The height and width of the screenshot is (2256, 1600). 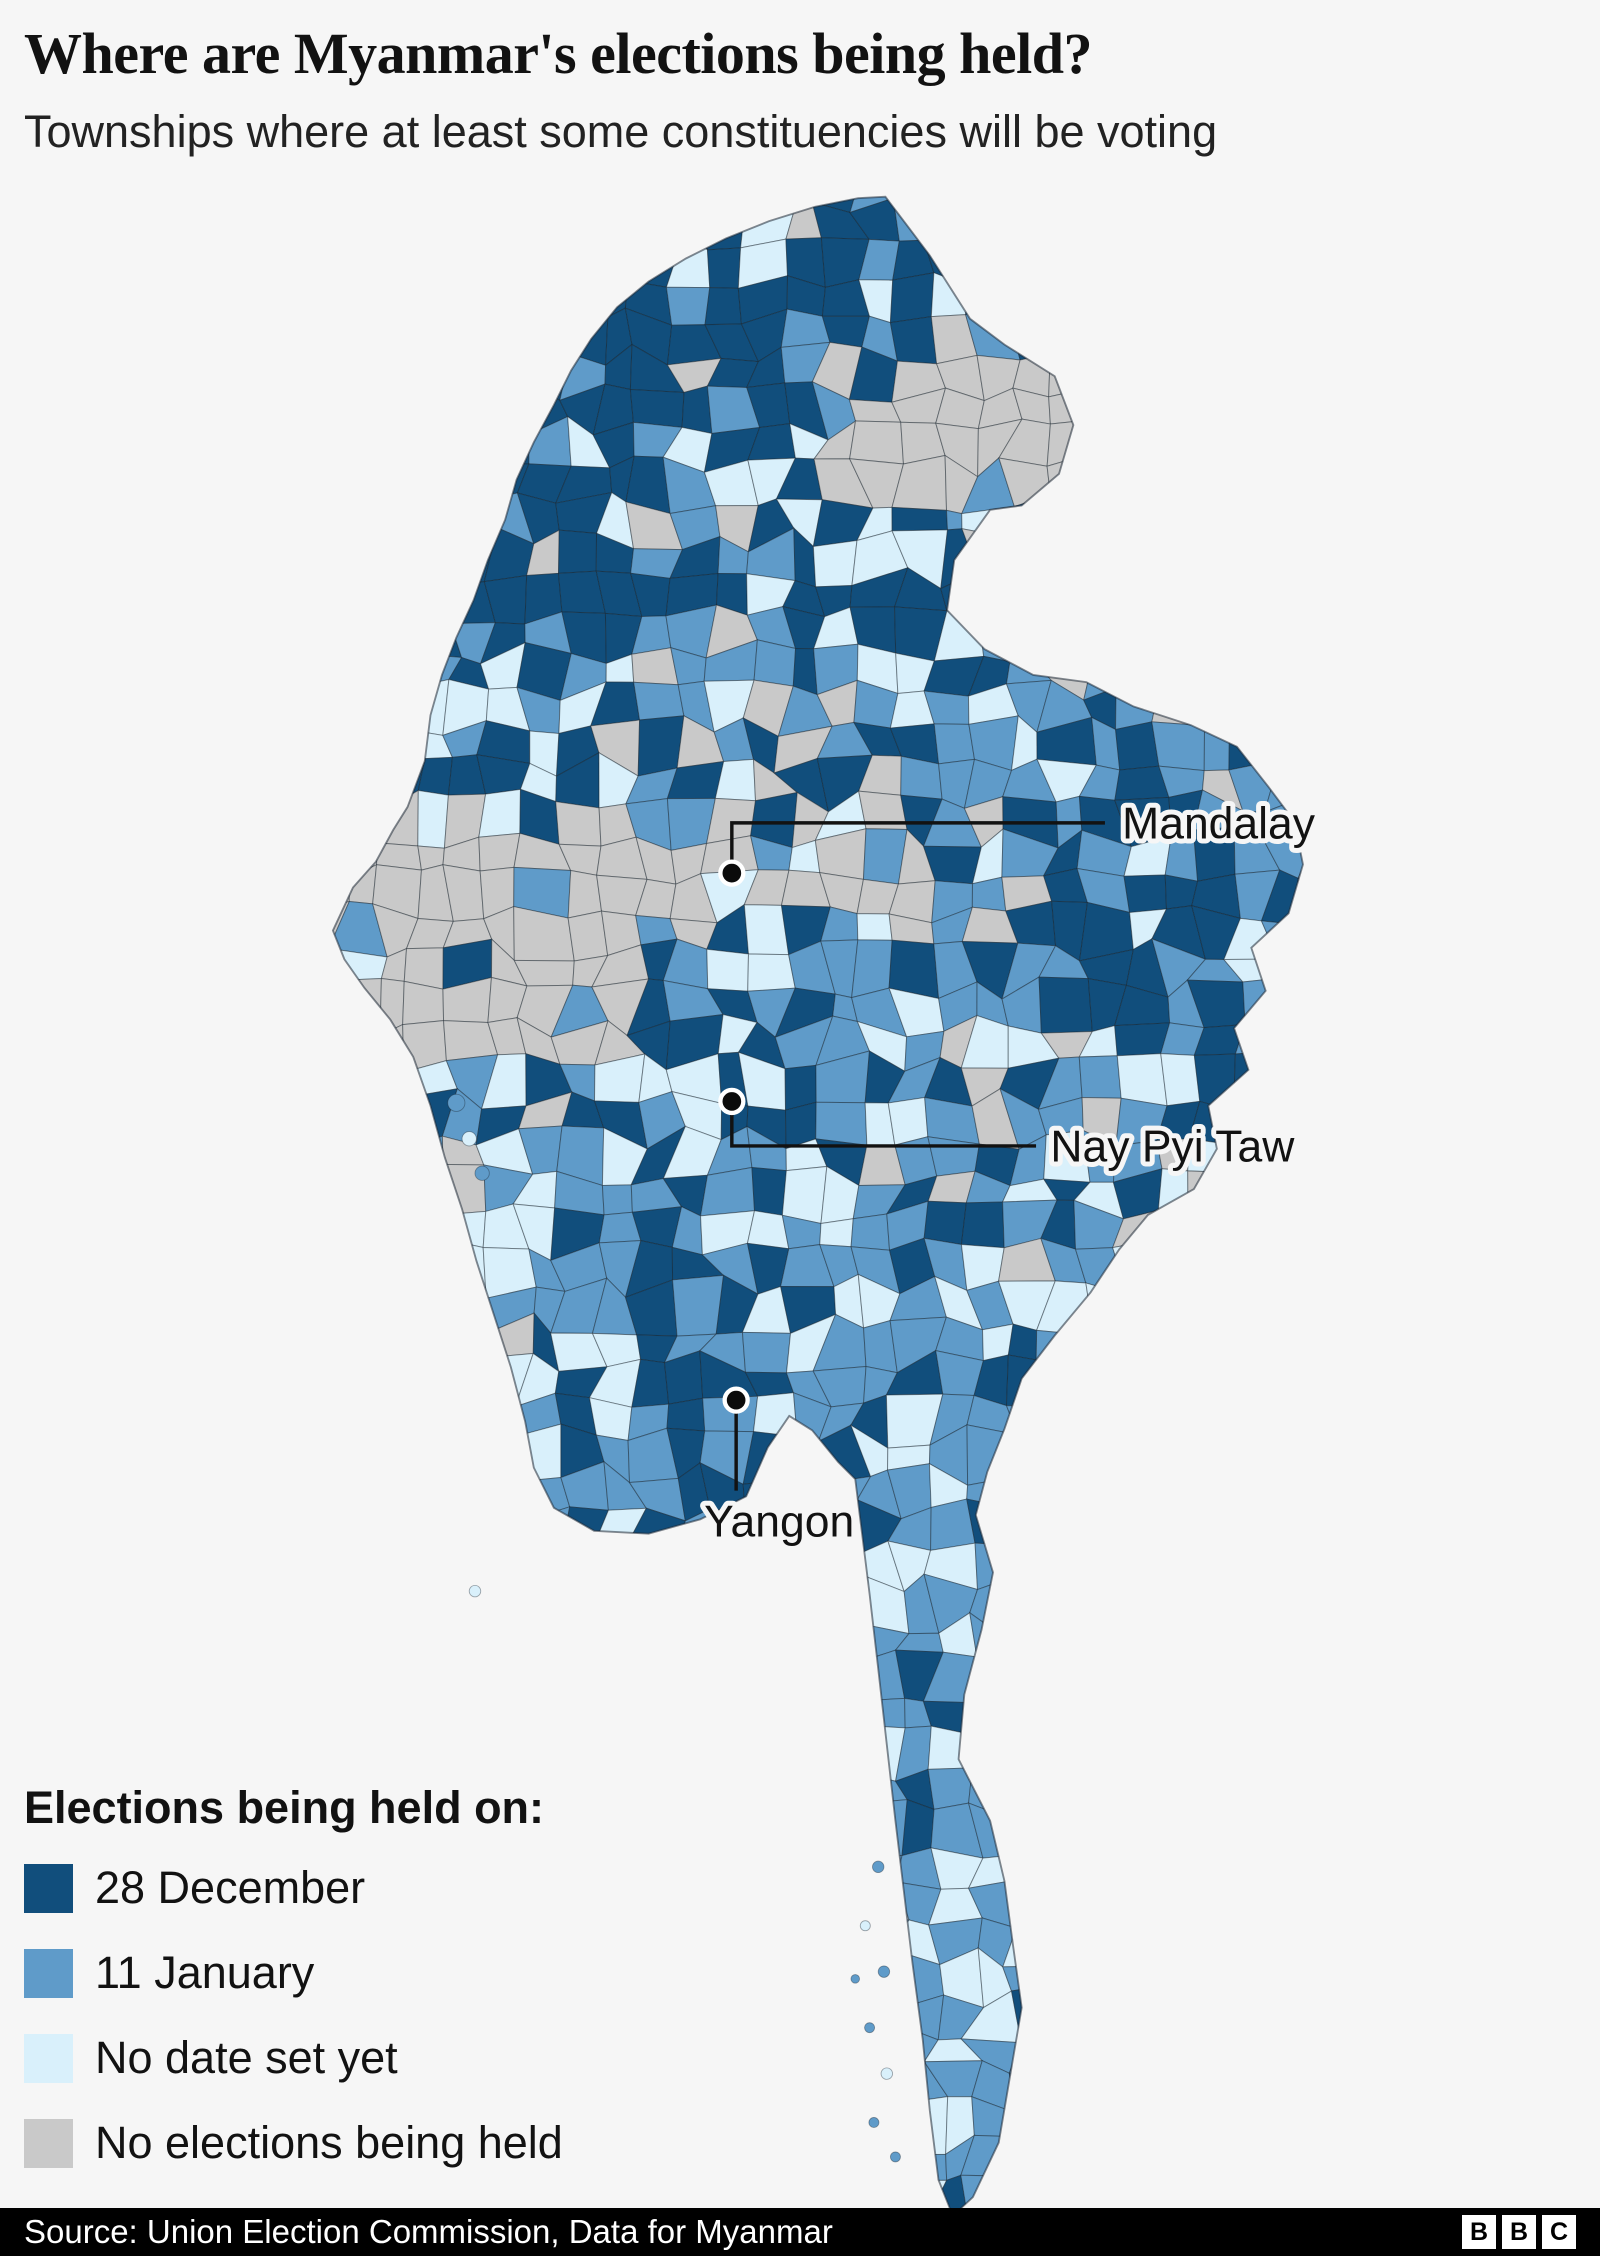 I want to click on island, so click(x=865, y=1926).